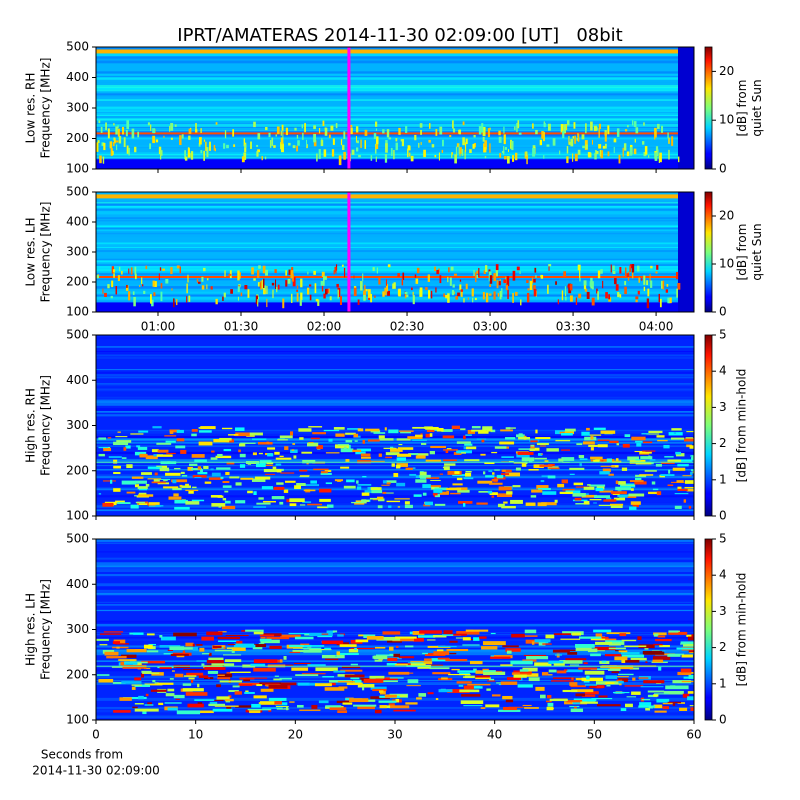  Describe the element at coordinates (723, 312) in the screenshot. I see `colorbar-tick-label: 0` at that location.